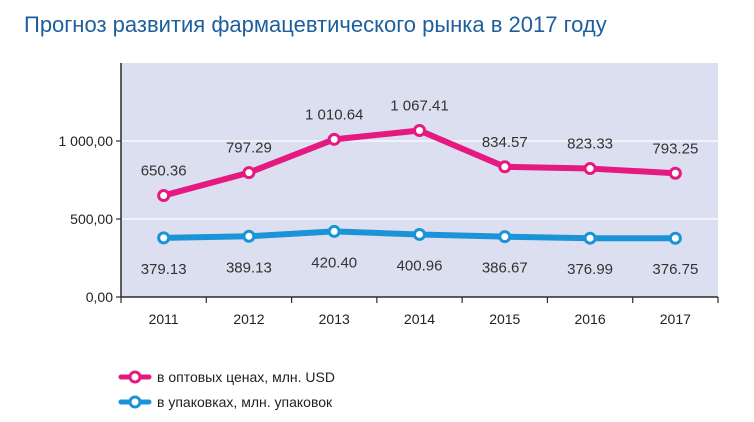 The height and width of the screenshot is (422, 754). What do you see at coordinates (164, 269) in the screenshot?
I see `data-label: 379.13` at bounding box center [164, 269].